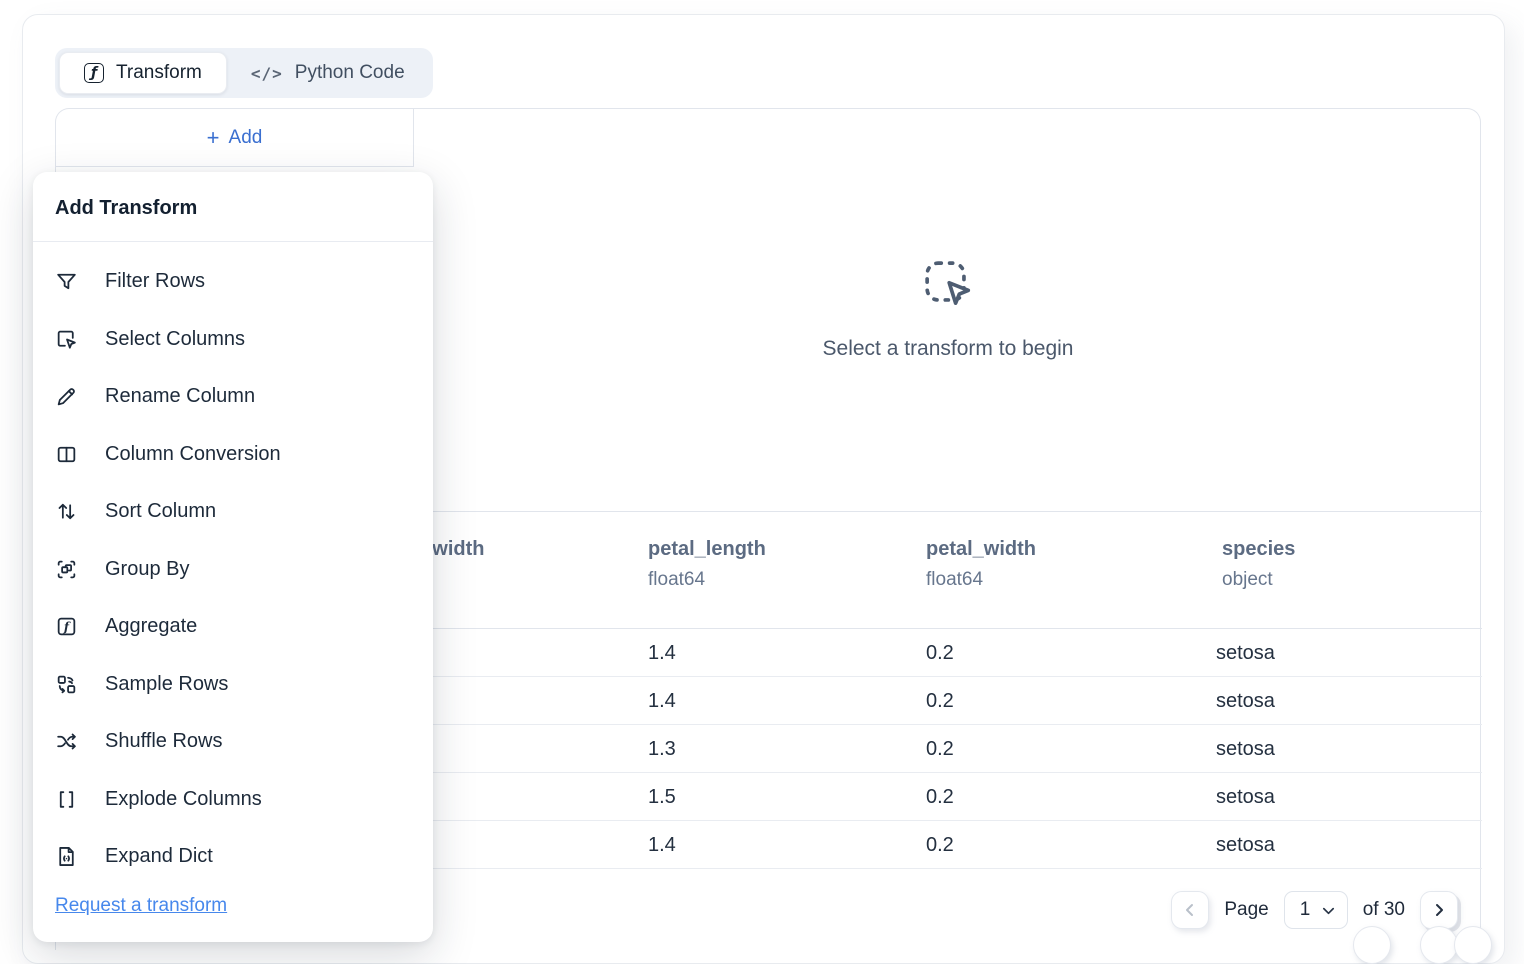 The width and height of the screenshot is (1524, 964). What do you see at coordinates (233, 455) in the screenshot?
I see `menu-item-column-conversion: Column Conversion` at bounding box center [233, 455].